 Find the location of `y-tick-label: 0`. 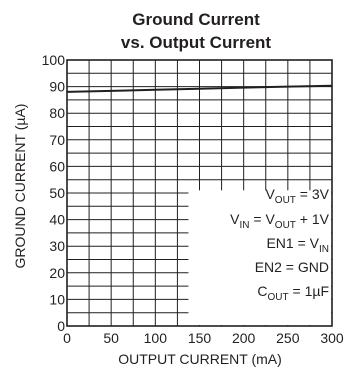

y-tick-label: 0 is located at coordinates (61, 326).